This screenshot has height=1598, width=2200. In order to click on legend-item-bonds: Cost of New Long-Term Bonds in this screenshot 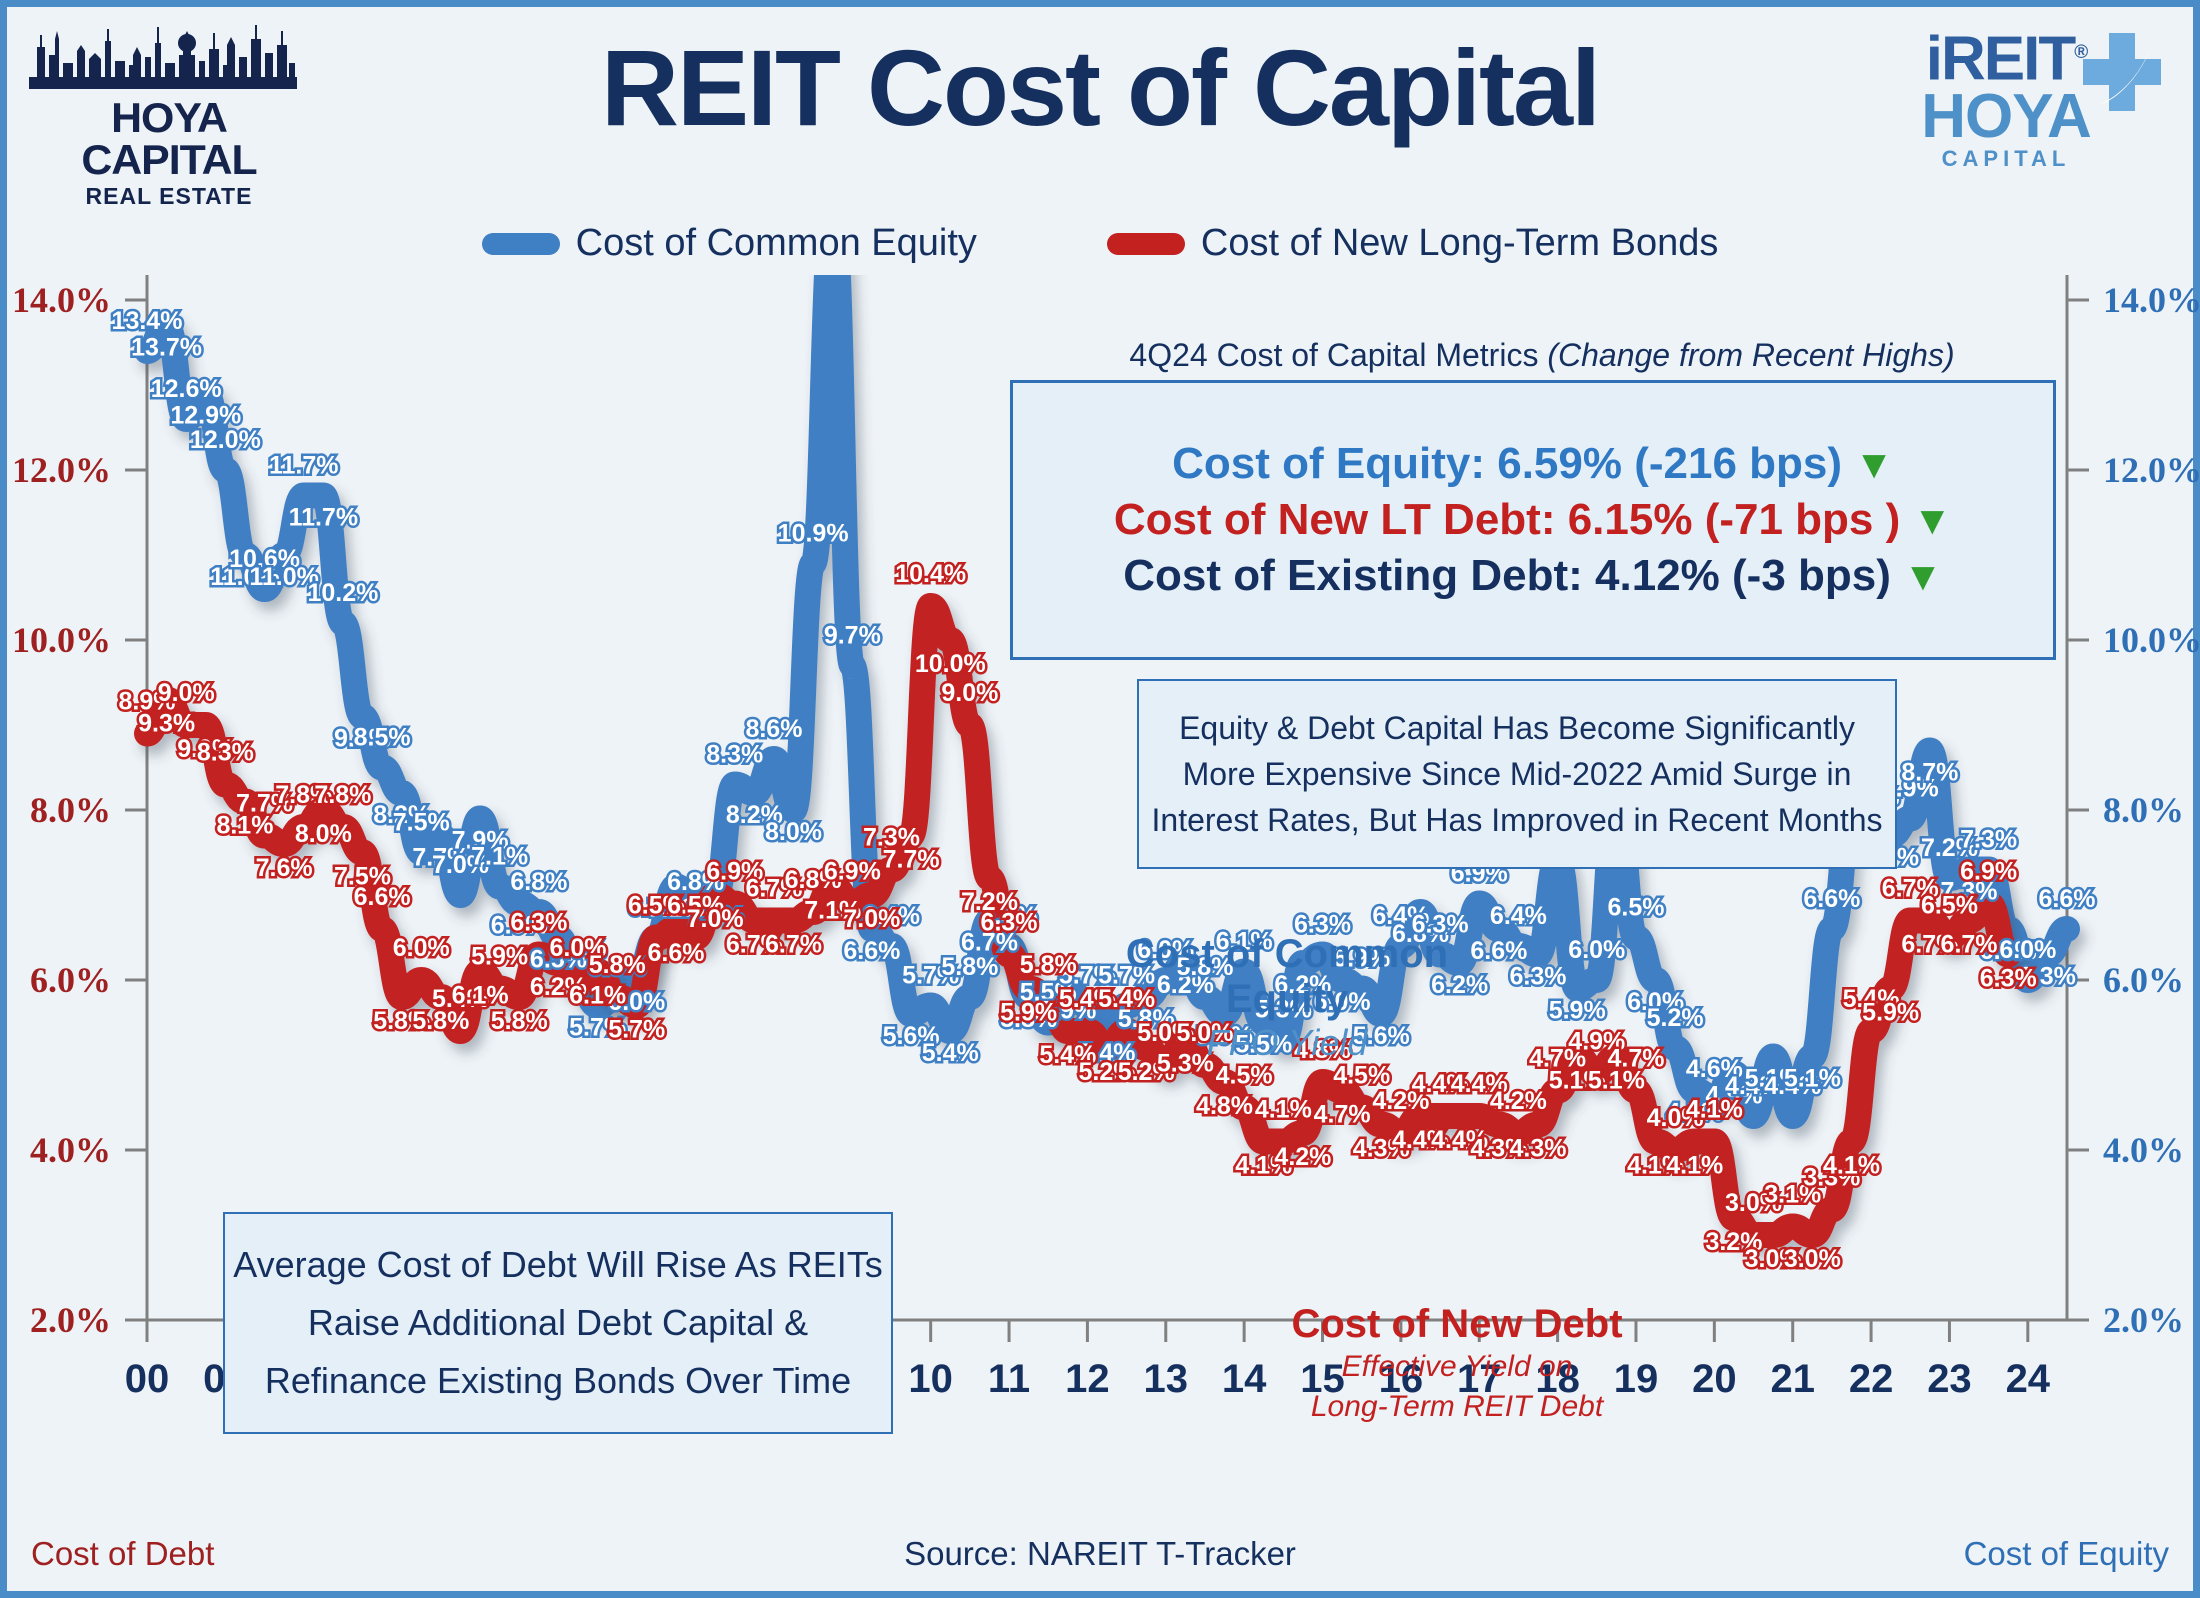, I will do `click(1412, 243)`.